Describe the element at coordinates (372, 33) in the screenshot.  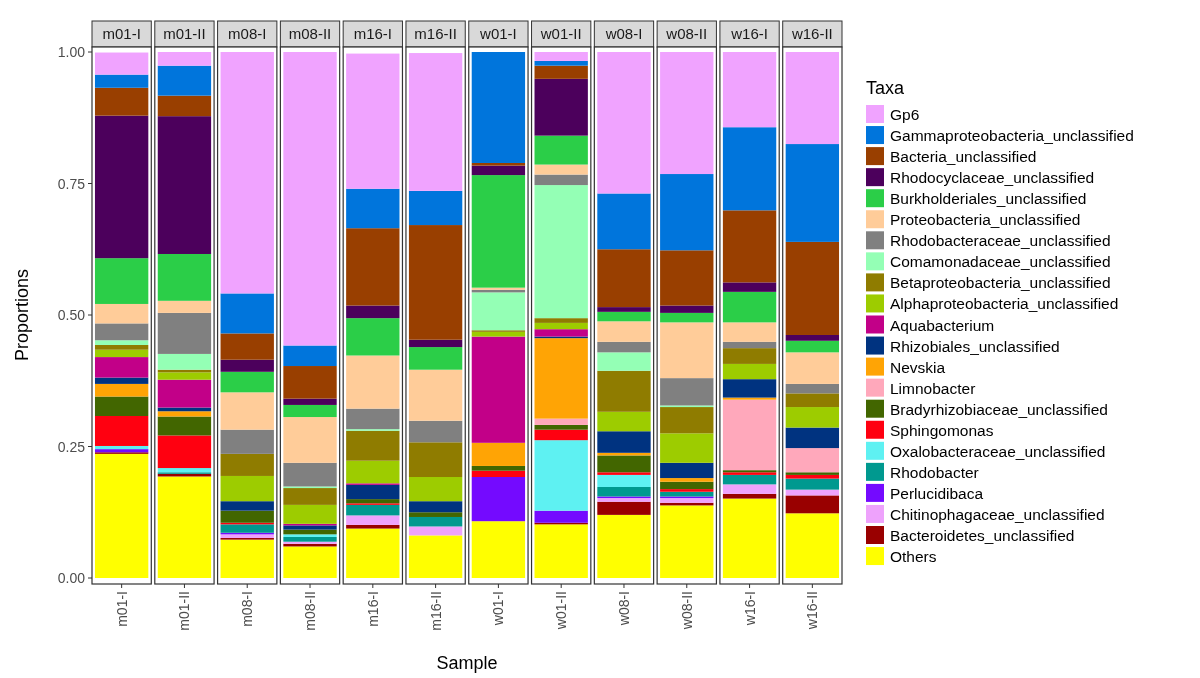
I see `x-tick-label: m16-I` at that location.